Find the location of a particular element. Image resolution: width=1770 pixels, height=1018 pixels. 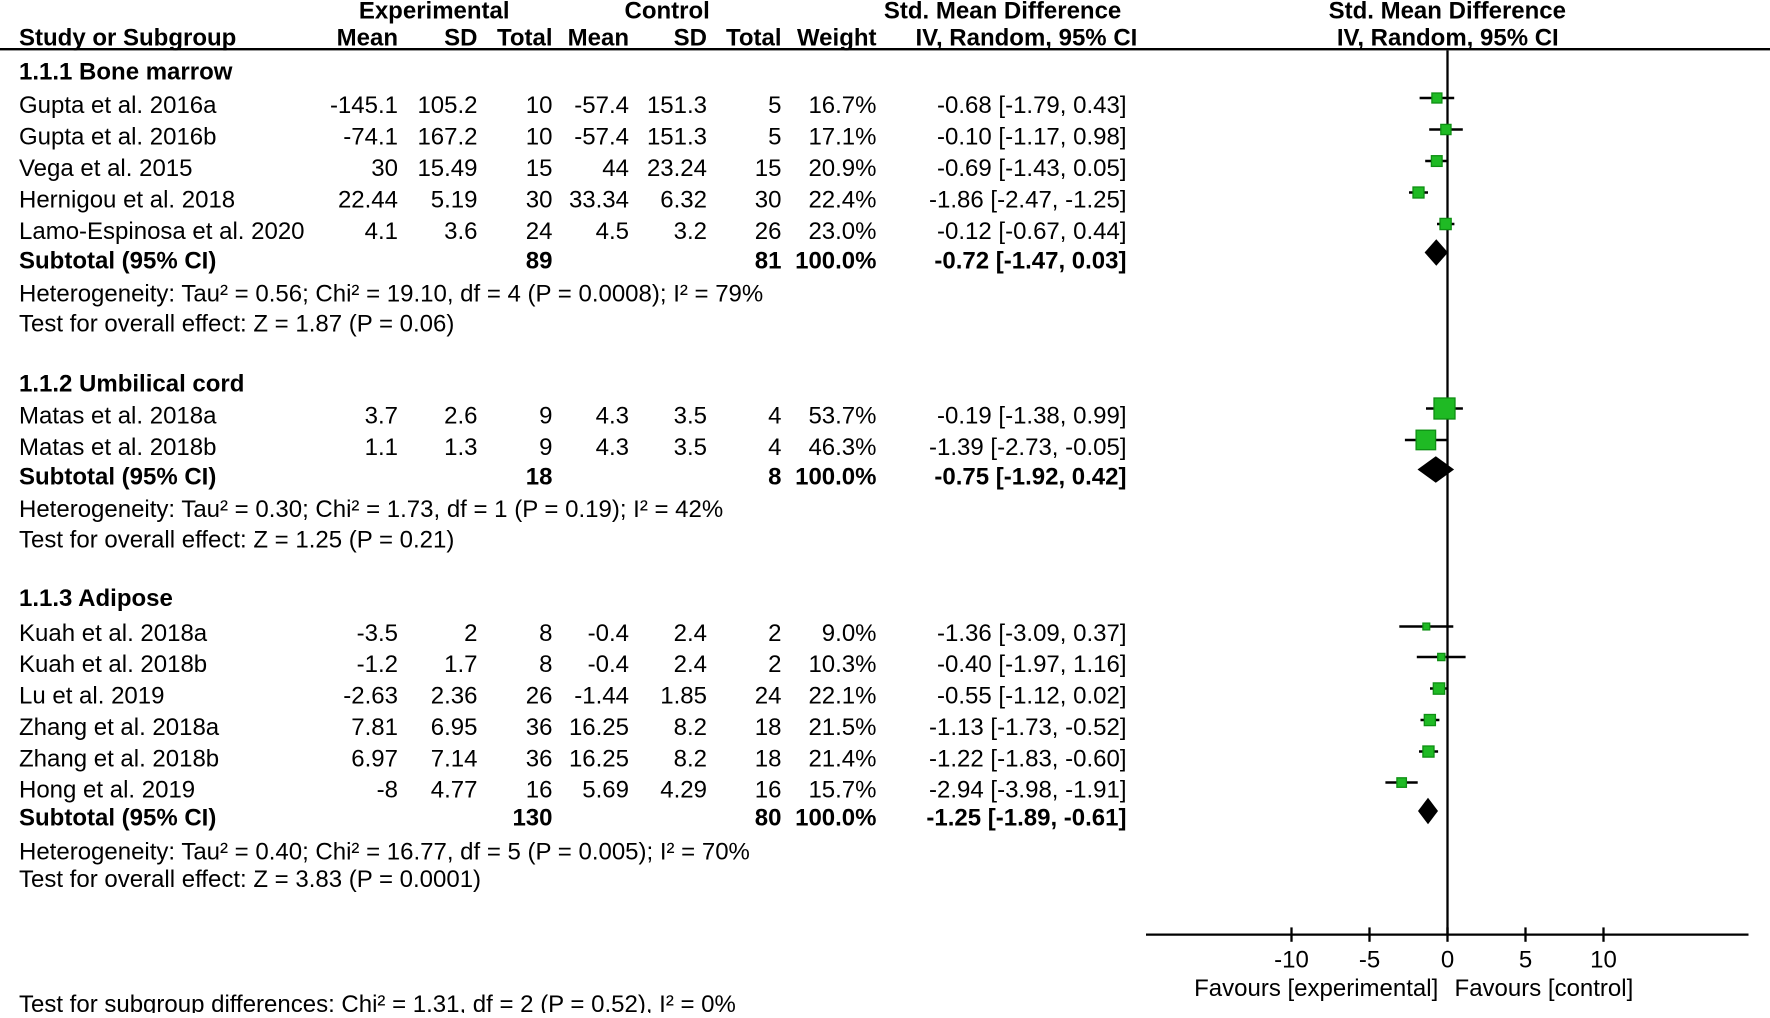

svg-text: -0.55 [-1.12, 0.02] is located at coordinates (1031, 696).